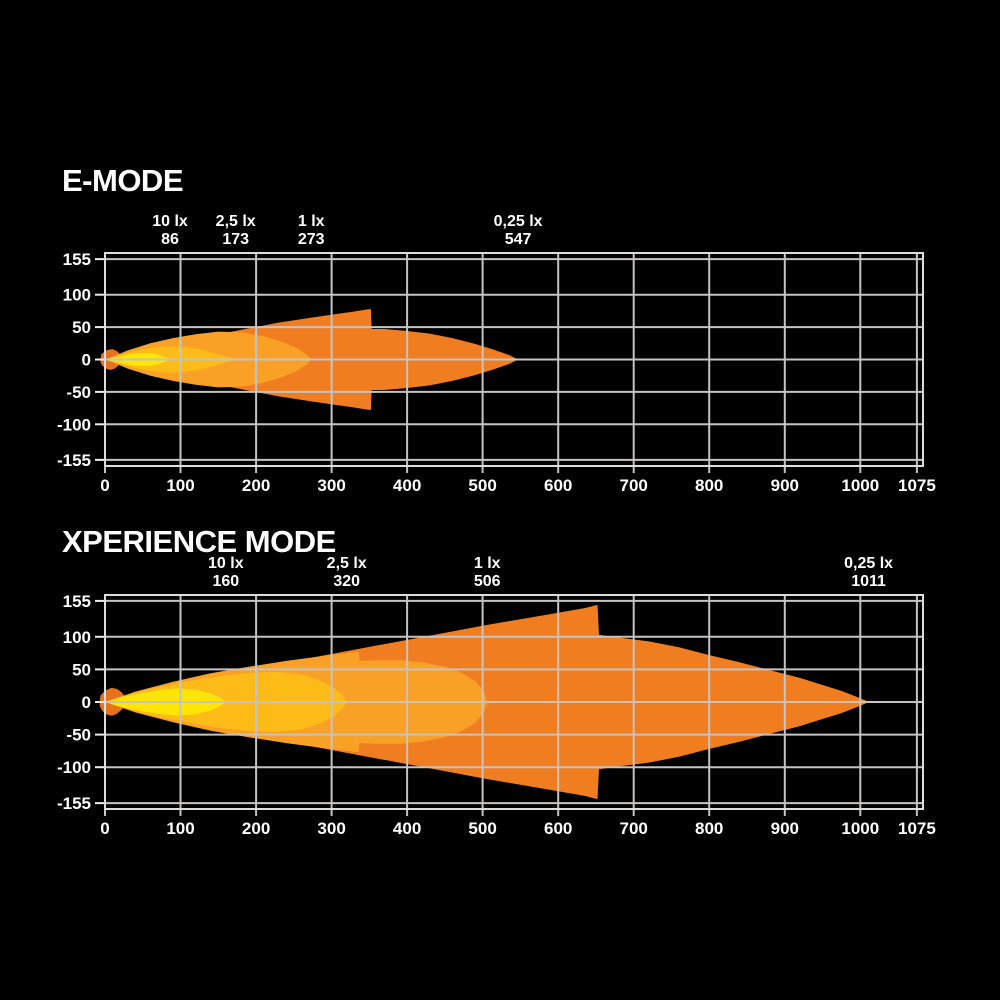  Describe the element at coordinates (868, 581) in the screenshot. I see `annotation-distance-label: 1011` at that location.